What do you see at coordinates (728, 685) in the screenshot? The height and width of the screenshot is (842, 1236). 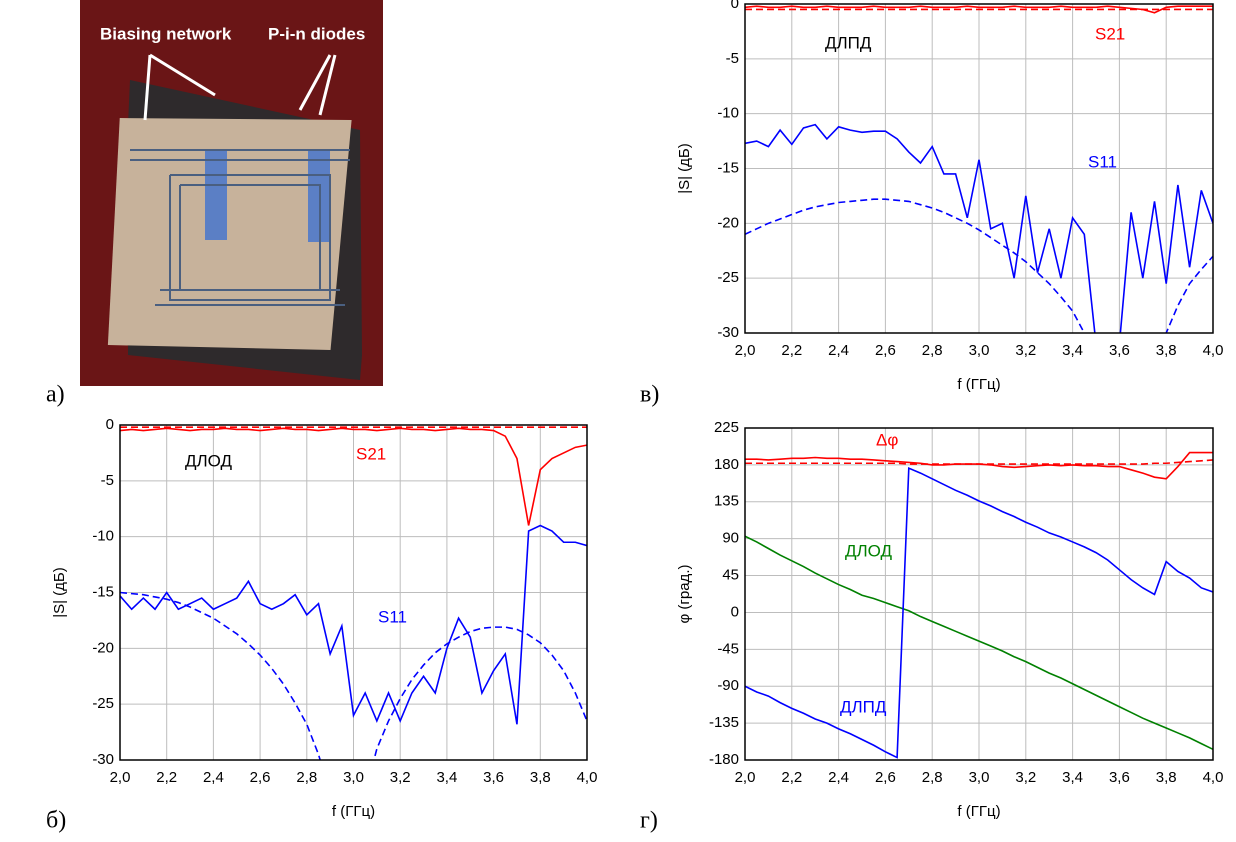 I see `y-tick-label: -90` at bounding box center [728, 685].